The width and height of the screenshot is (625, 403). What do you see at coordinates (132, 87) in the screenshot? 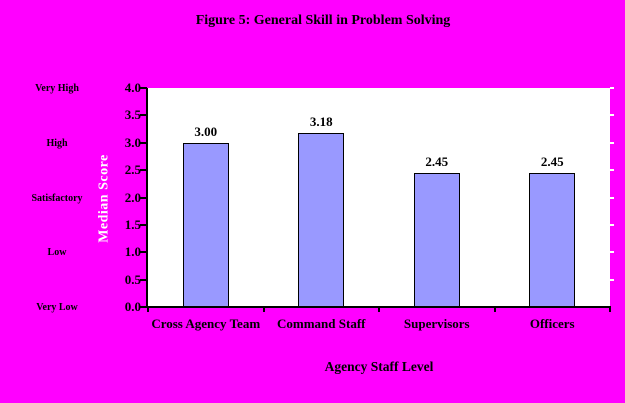
I see `y-axis-tick-label: 4.0` at bounding box center [132, 87].